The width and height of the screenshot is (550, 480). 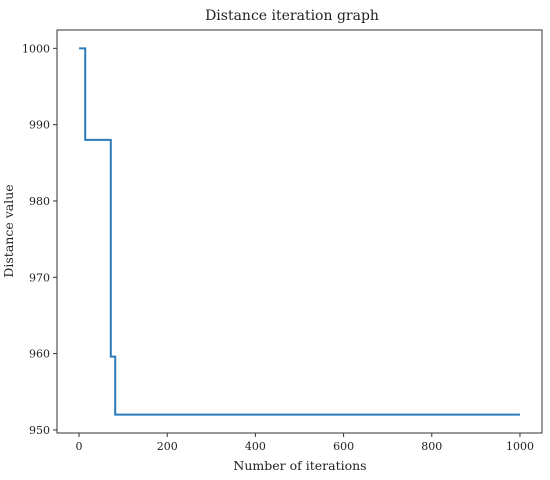 What do you see at coordinates (343, 446) in the screenshot?
I see `x-tick-label: 600` at bounding box center [343, 446].